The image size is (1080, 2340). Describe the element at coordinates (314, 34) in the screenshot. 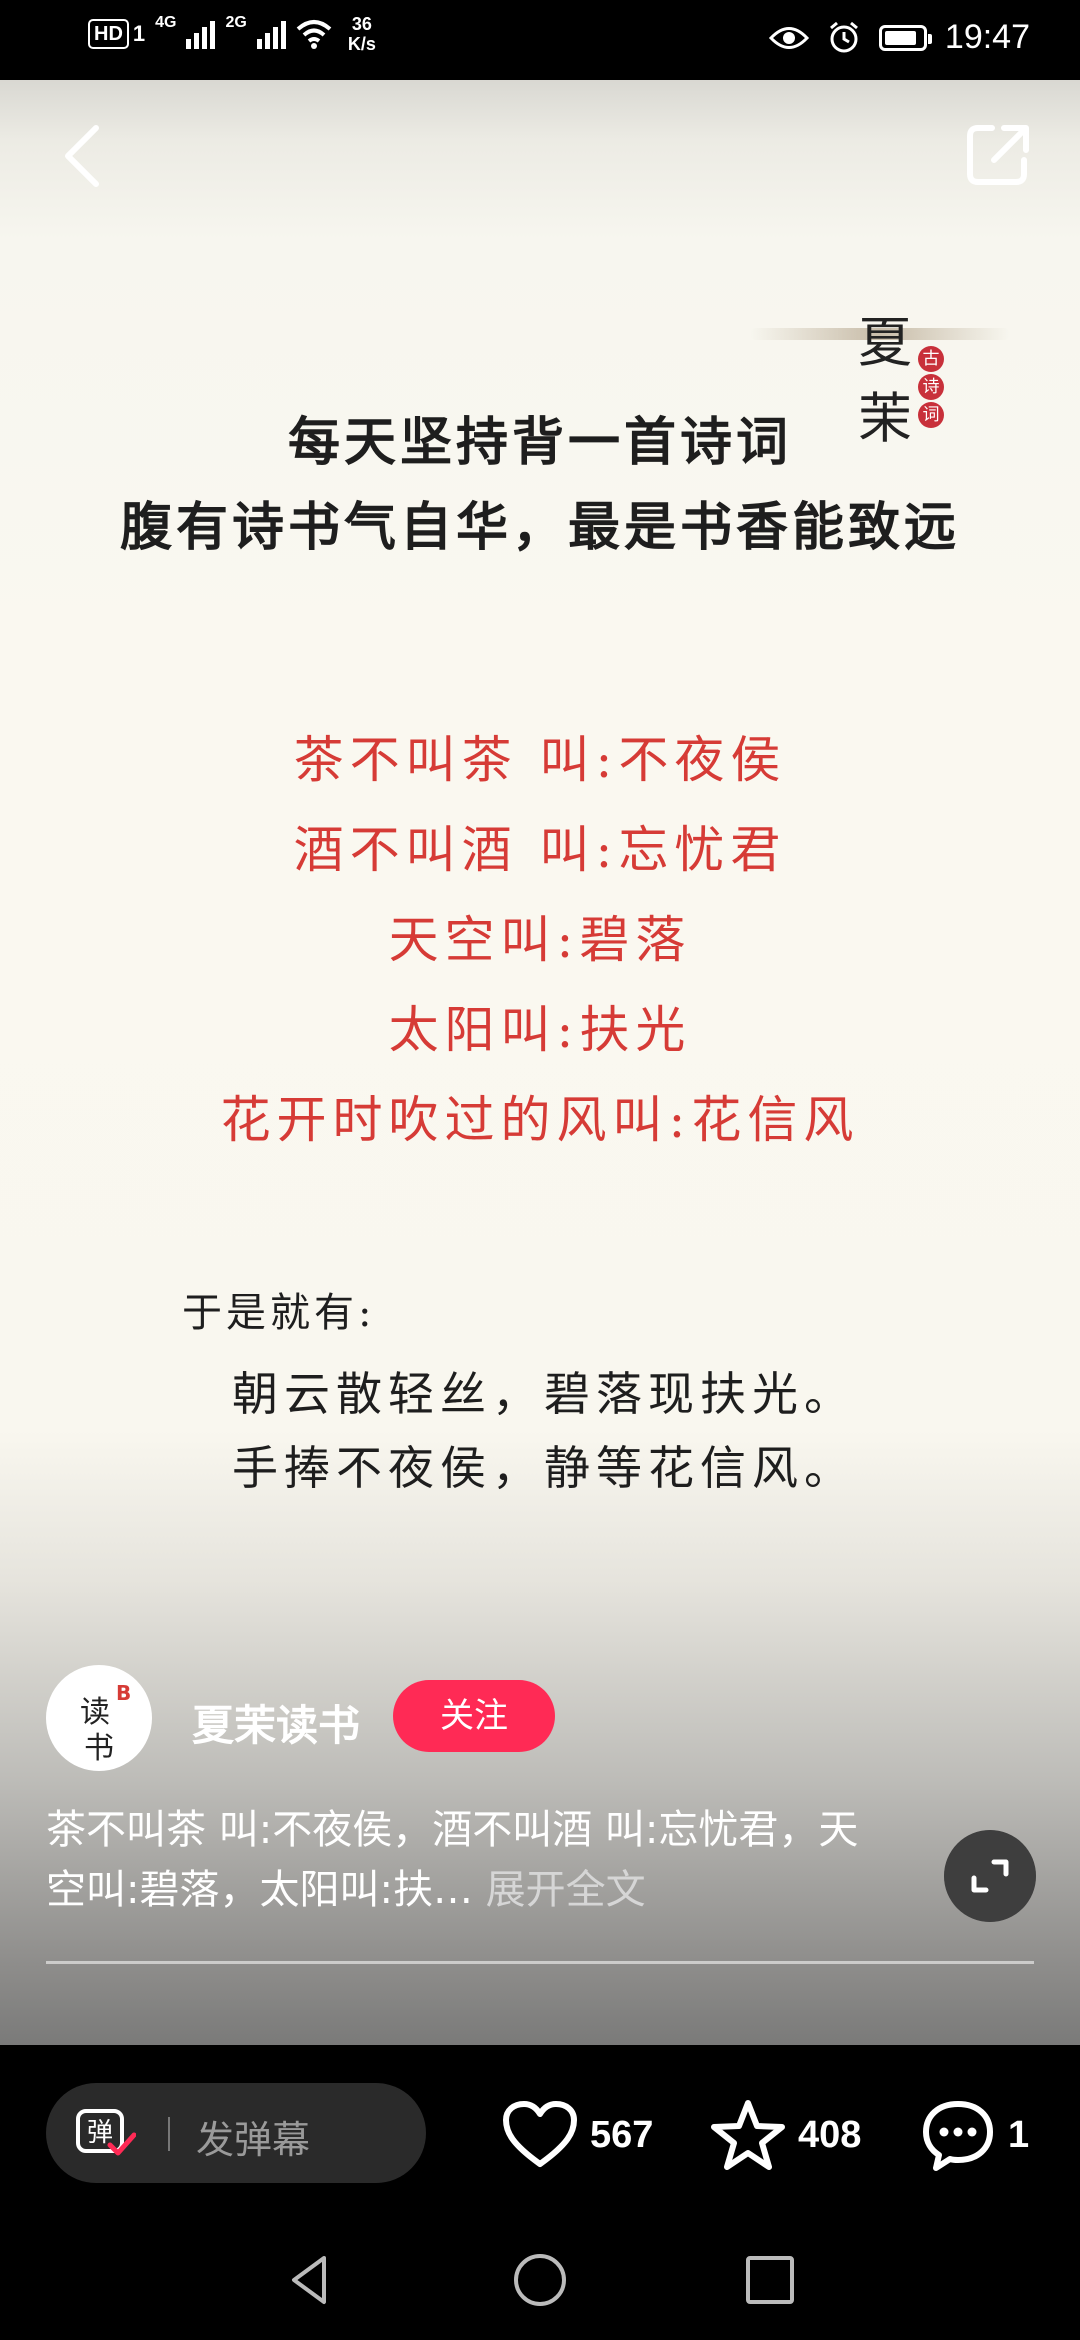

I see `wifi-icon` at that location.